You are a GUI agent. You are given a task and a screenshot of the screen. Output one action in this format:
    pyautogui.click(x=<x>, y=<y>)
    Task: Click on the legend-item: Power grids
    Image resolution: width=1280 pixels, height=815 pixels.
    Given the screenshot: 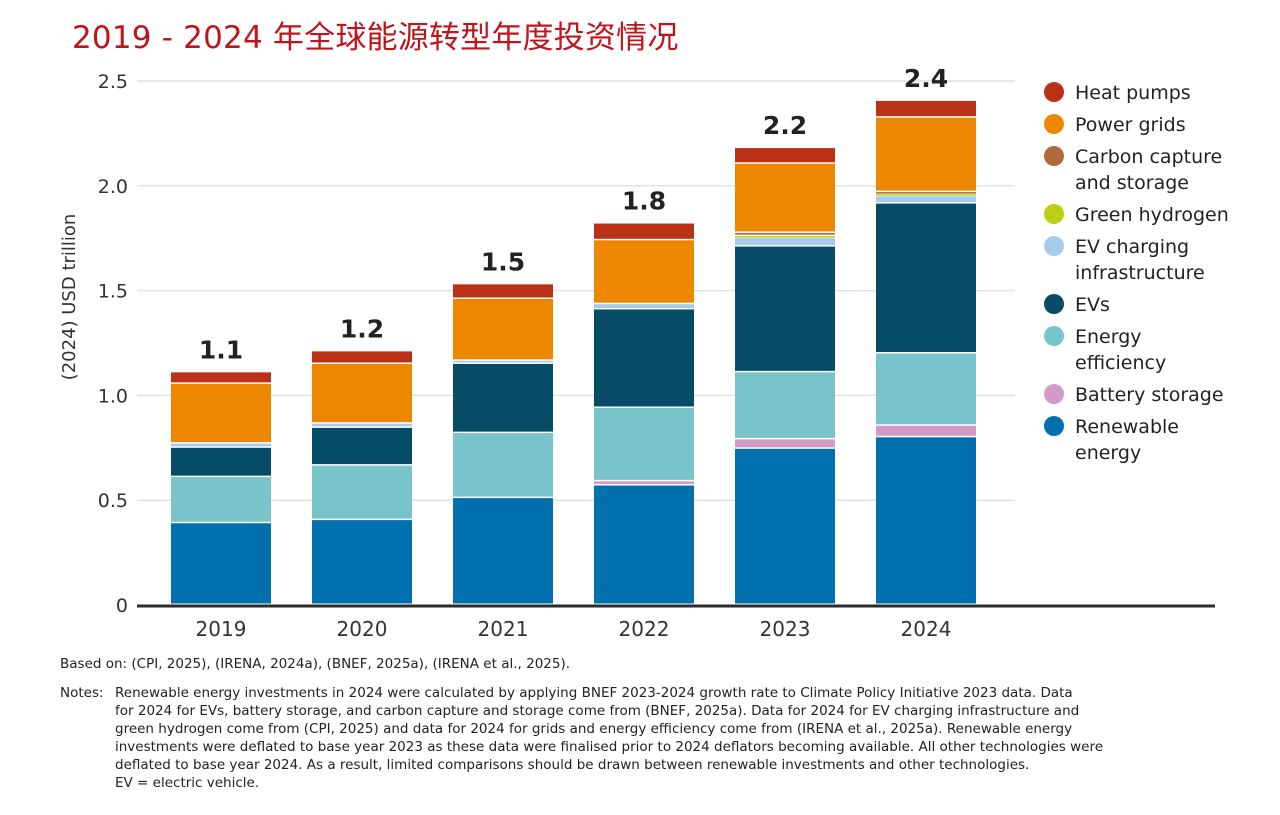 What is the action you would take?
    pyautogui.click(x=1162, y=125)
    